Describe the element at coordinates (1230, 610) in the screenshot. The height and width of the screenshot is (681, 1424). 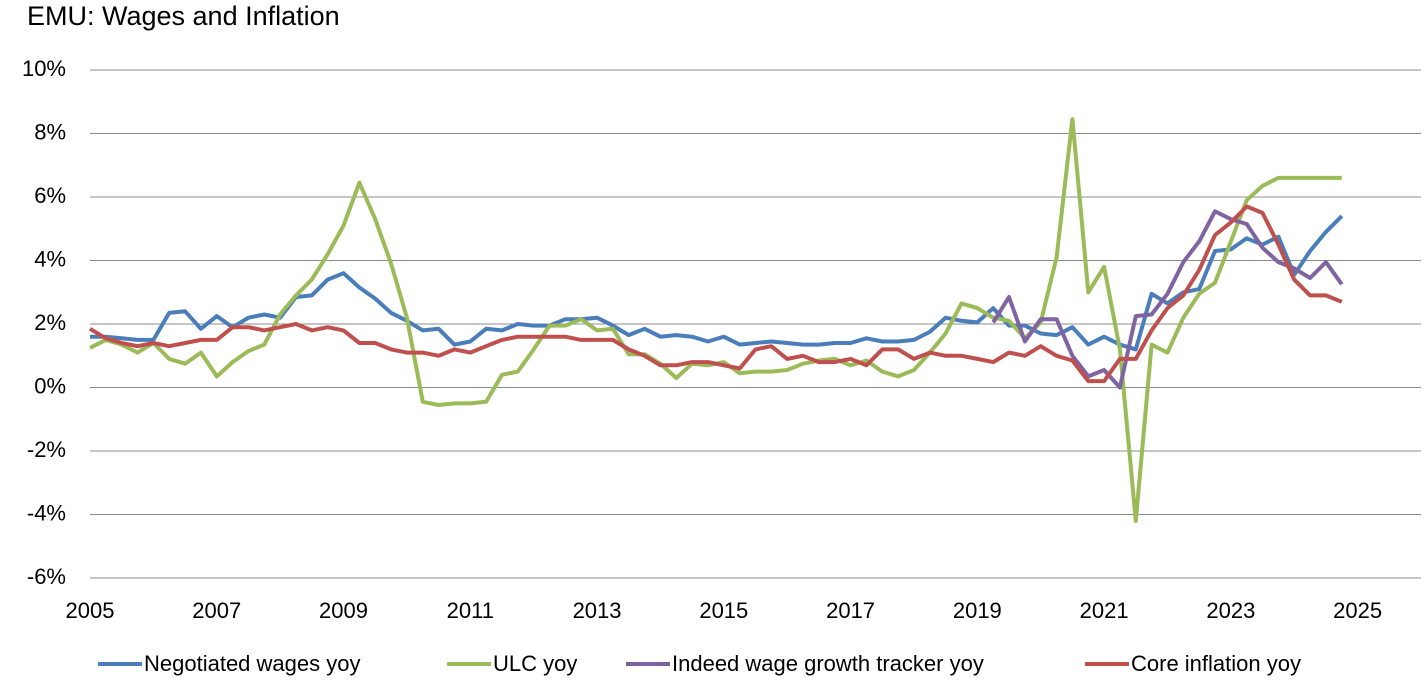
I see `x-tick-label: 2023` at that location.